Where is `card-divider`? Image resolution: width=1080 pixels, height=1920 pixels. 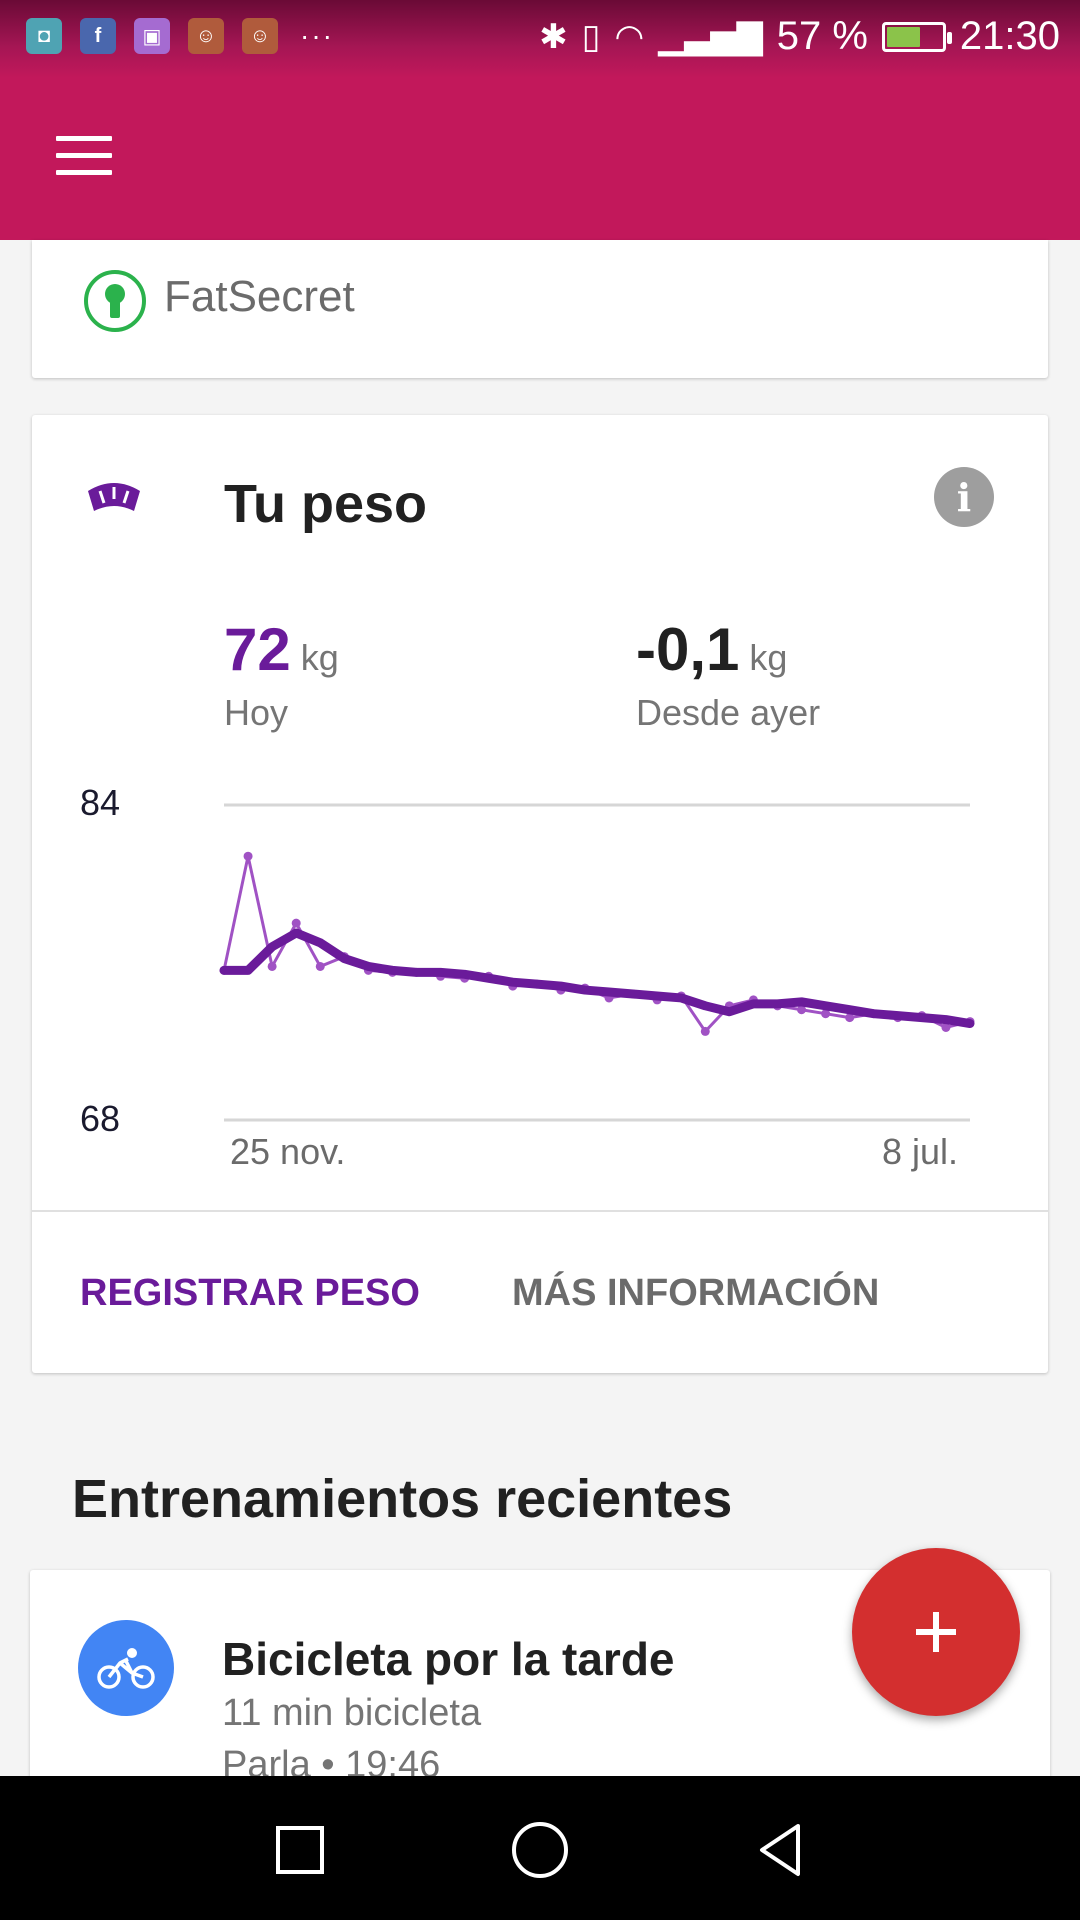
card-divider is located at coordinates (540, 1211).